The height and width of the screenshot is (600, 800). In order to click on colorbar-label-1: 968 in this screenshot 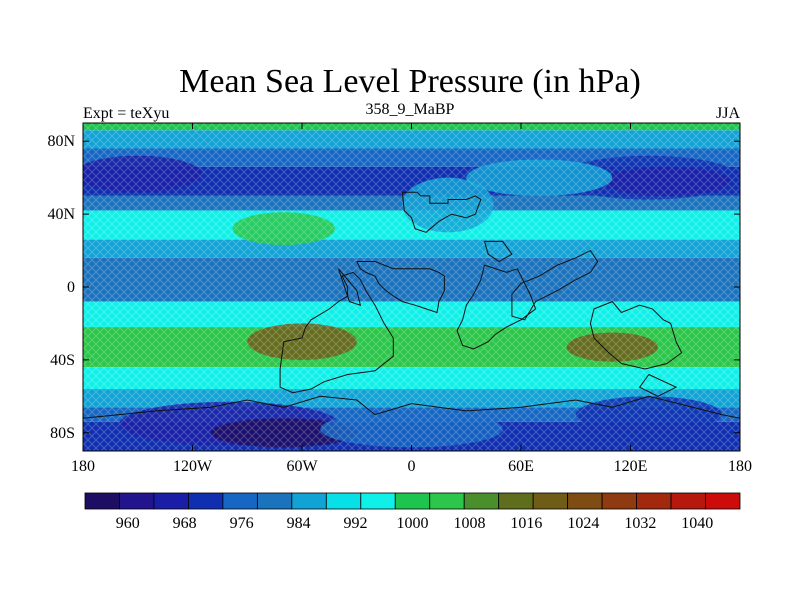, I will do `click(185, 523)`.